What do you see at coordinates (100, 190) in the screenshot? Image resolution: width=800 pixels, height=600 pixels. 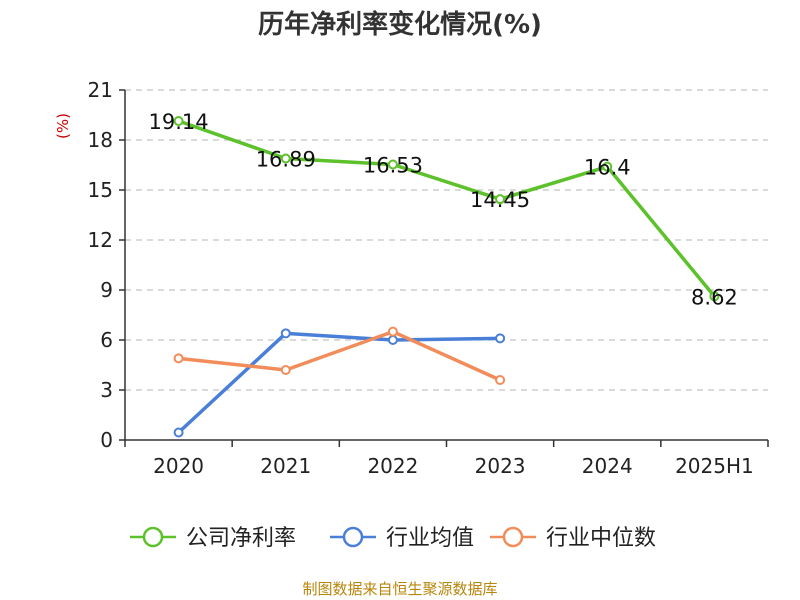 I see `y-tick-label: 15` at bounding box center [100, 190].